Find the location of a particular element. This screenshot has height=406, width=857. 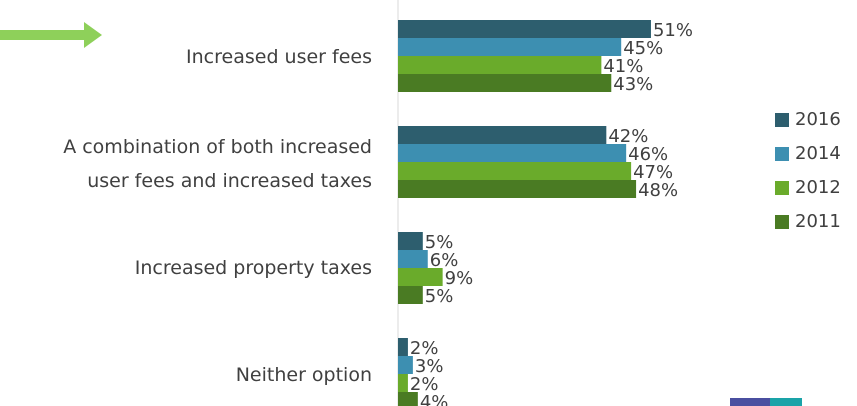

category-label: Increased property taxes is located at coordinates (253, 268).